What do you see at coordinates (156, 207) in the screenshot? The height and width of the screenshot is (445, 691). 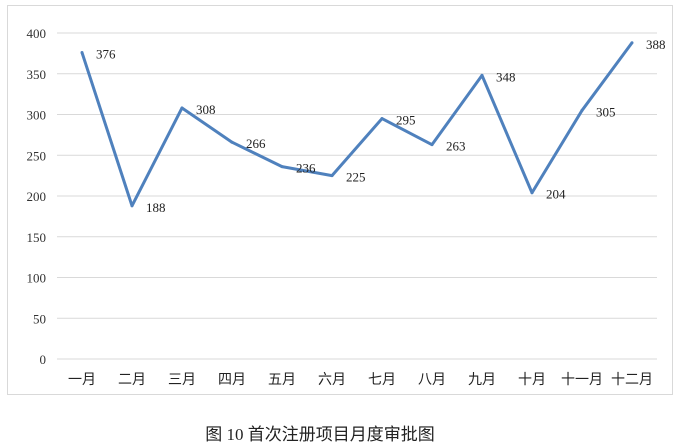 I see `data-label: 188` at bounding box center [156, 207].